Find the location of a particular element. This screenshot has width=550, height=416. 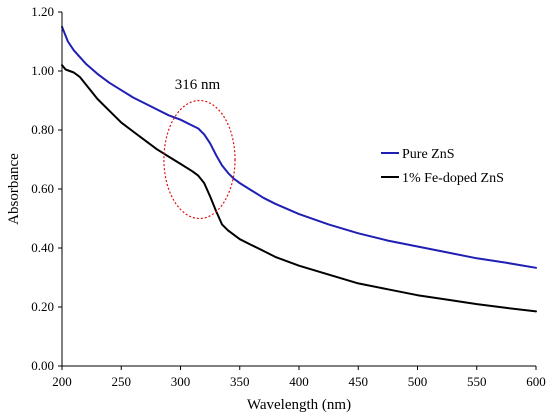

y-tick-label: 0.60 is located at coordinates (42, 188).